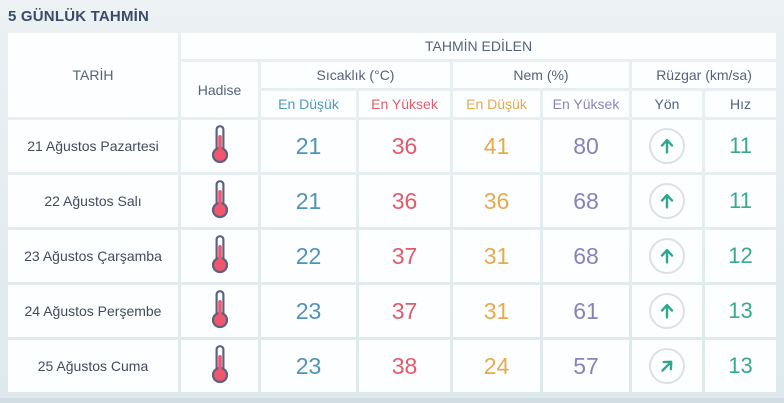 Image resolution: width=784 pixels, height=403 pixels. What do you see at coordinates (355, 75) in the screenshot?
I see `column-header-temperature: Sıcaklık (°C)` at bounding box center [355, 75].